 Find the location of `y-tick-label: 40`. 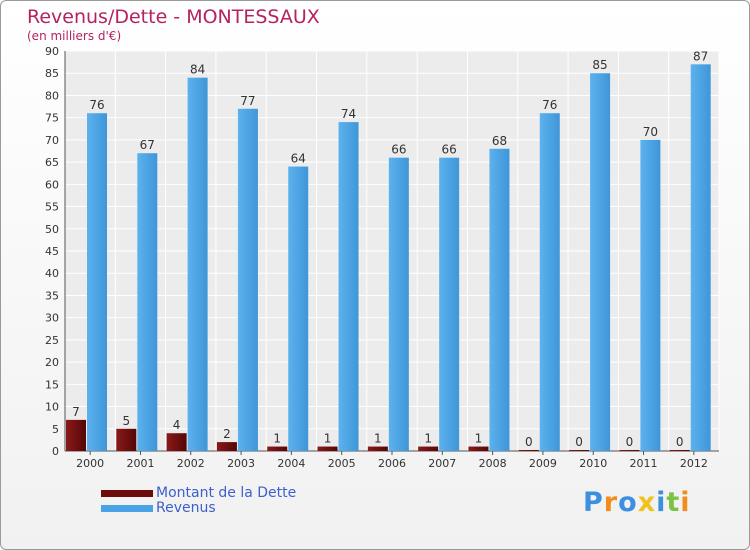

y-tick-label: 40 is located at coordinates (52, 273).